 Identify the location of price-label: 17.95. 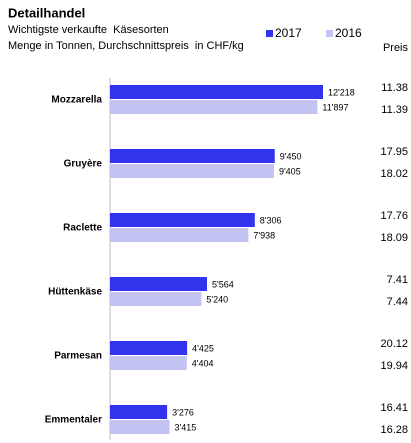
(394, 152).